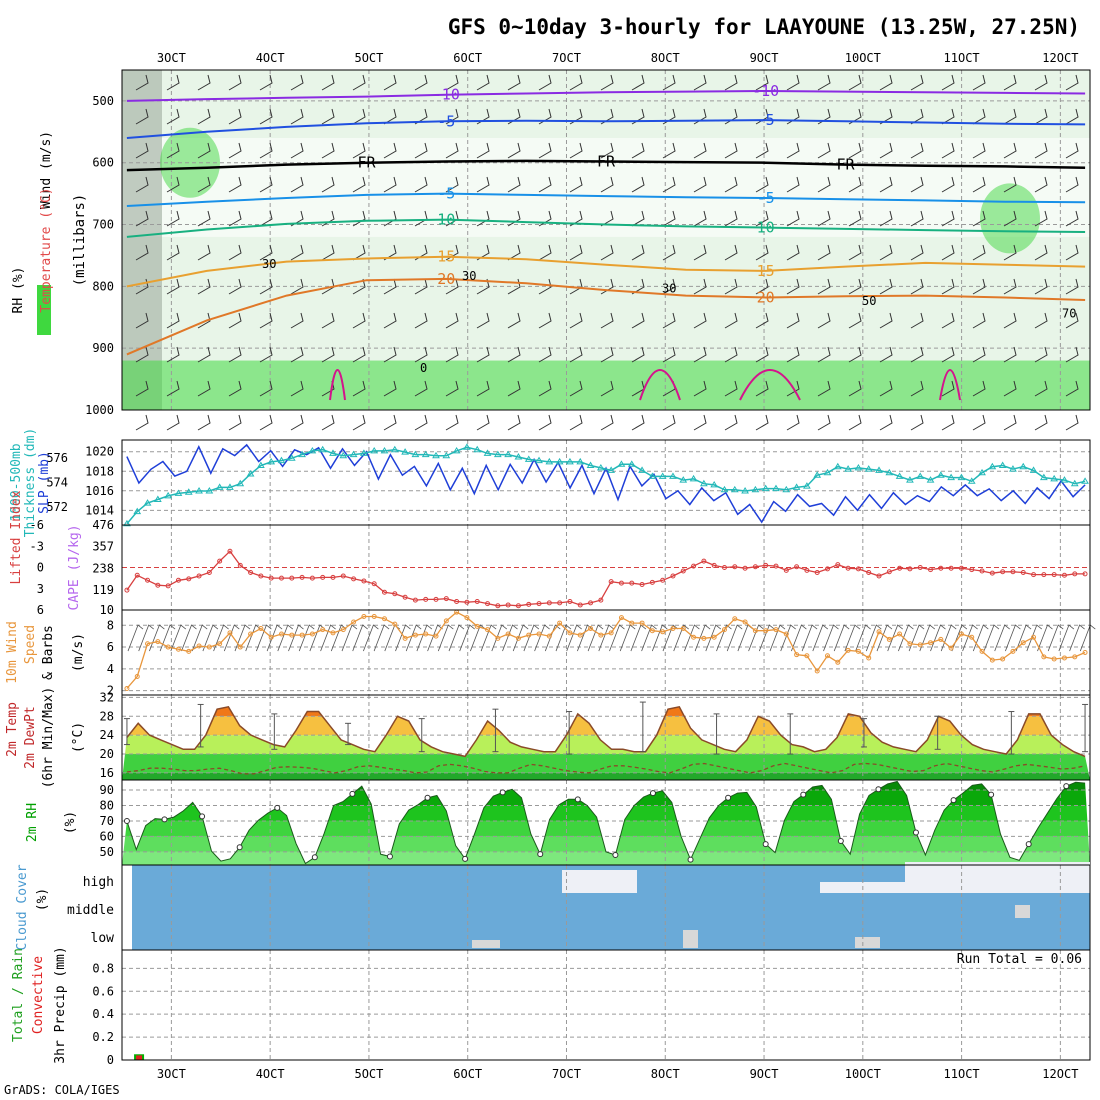 Image resolution: width=1100 pixels, height=1100 pixels. Describe the element at coordinates (16, 537) in the screenshot. I see `li-label: Lifted Index` at that location.